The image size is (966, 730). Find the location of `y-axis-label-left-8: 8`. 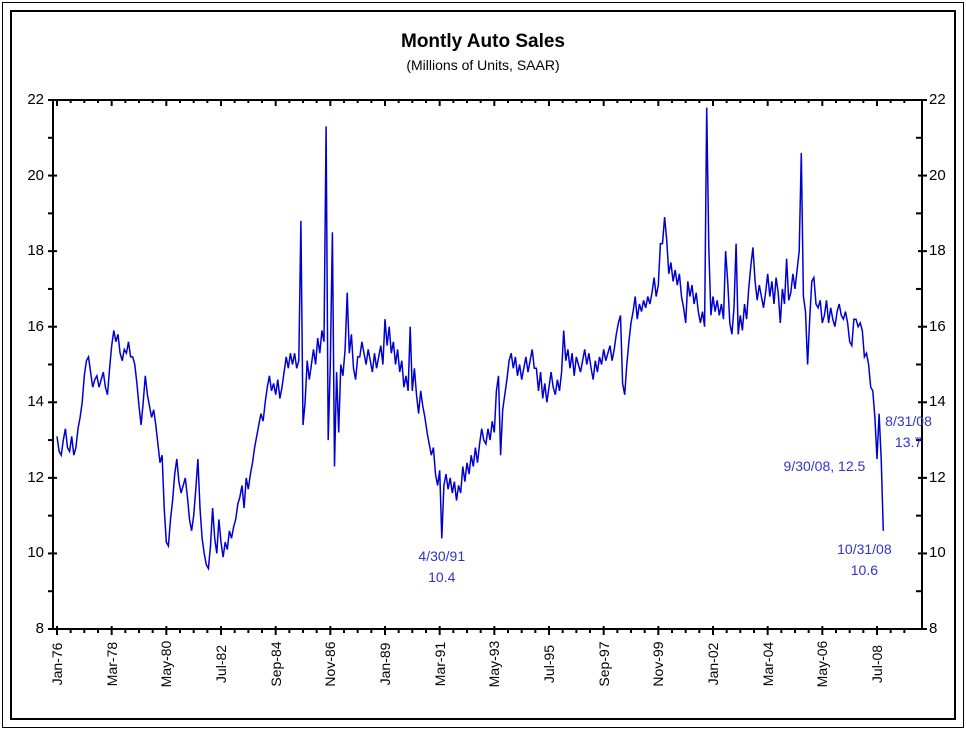

y-axis-label-left-8: 8 is located at coordinates (39, 628).